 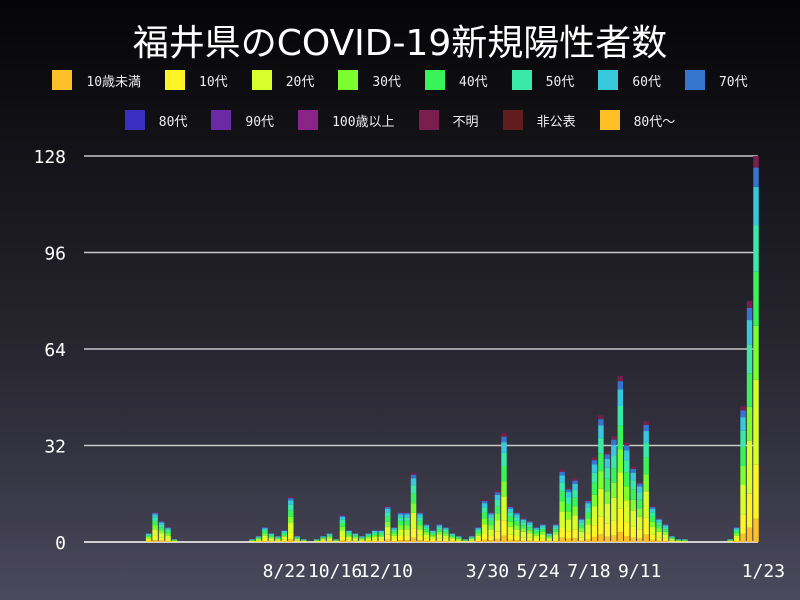 I want to click on legend-label: 90代, so click(x=260, y=122).